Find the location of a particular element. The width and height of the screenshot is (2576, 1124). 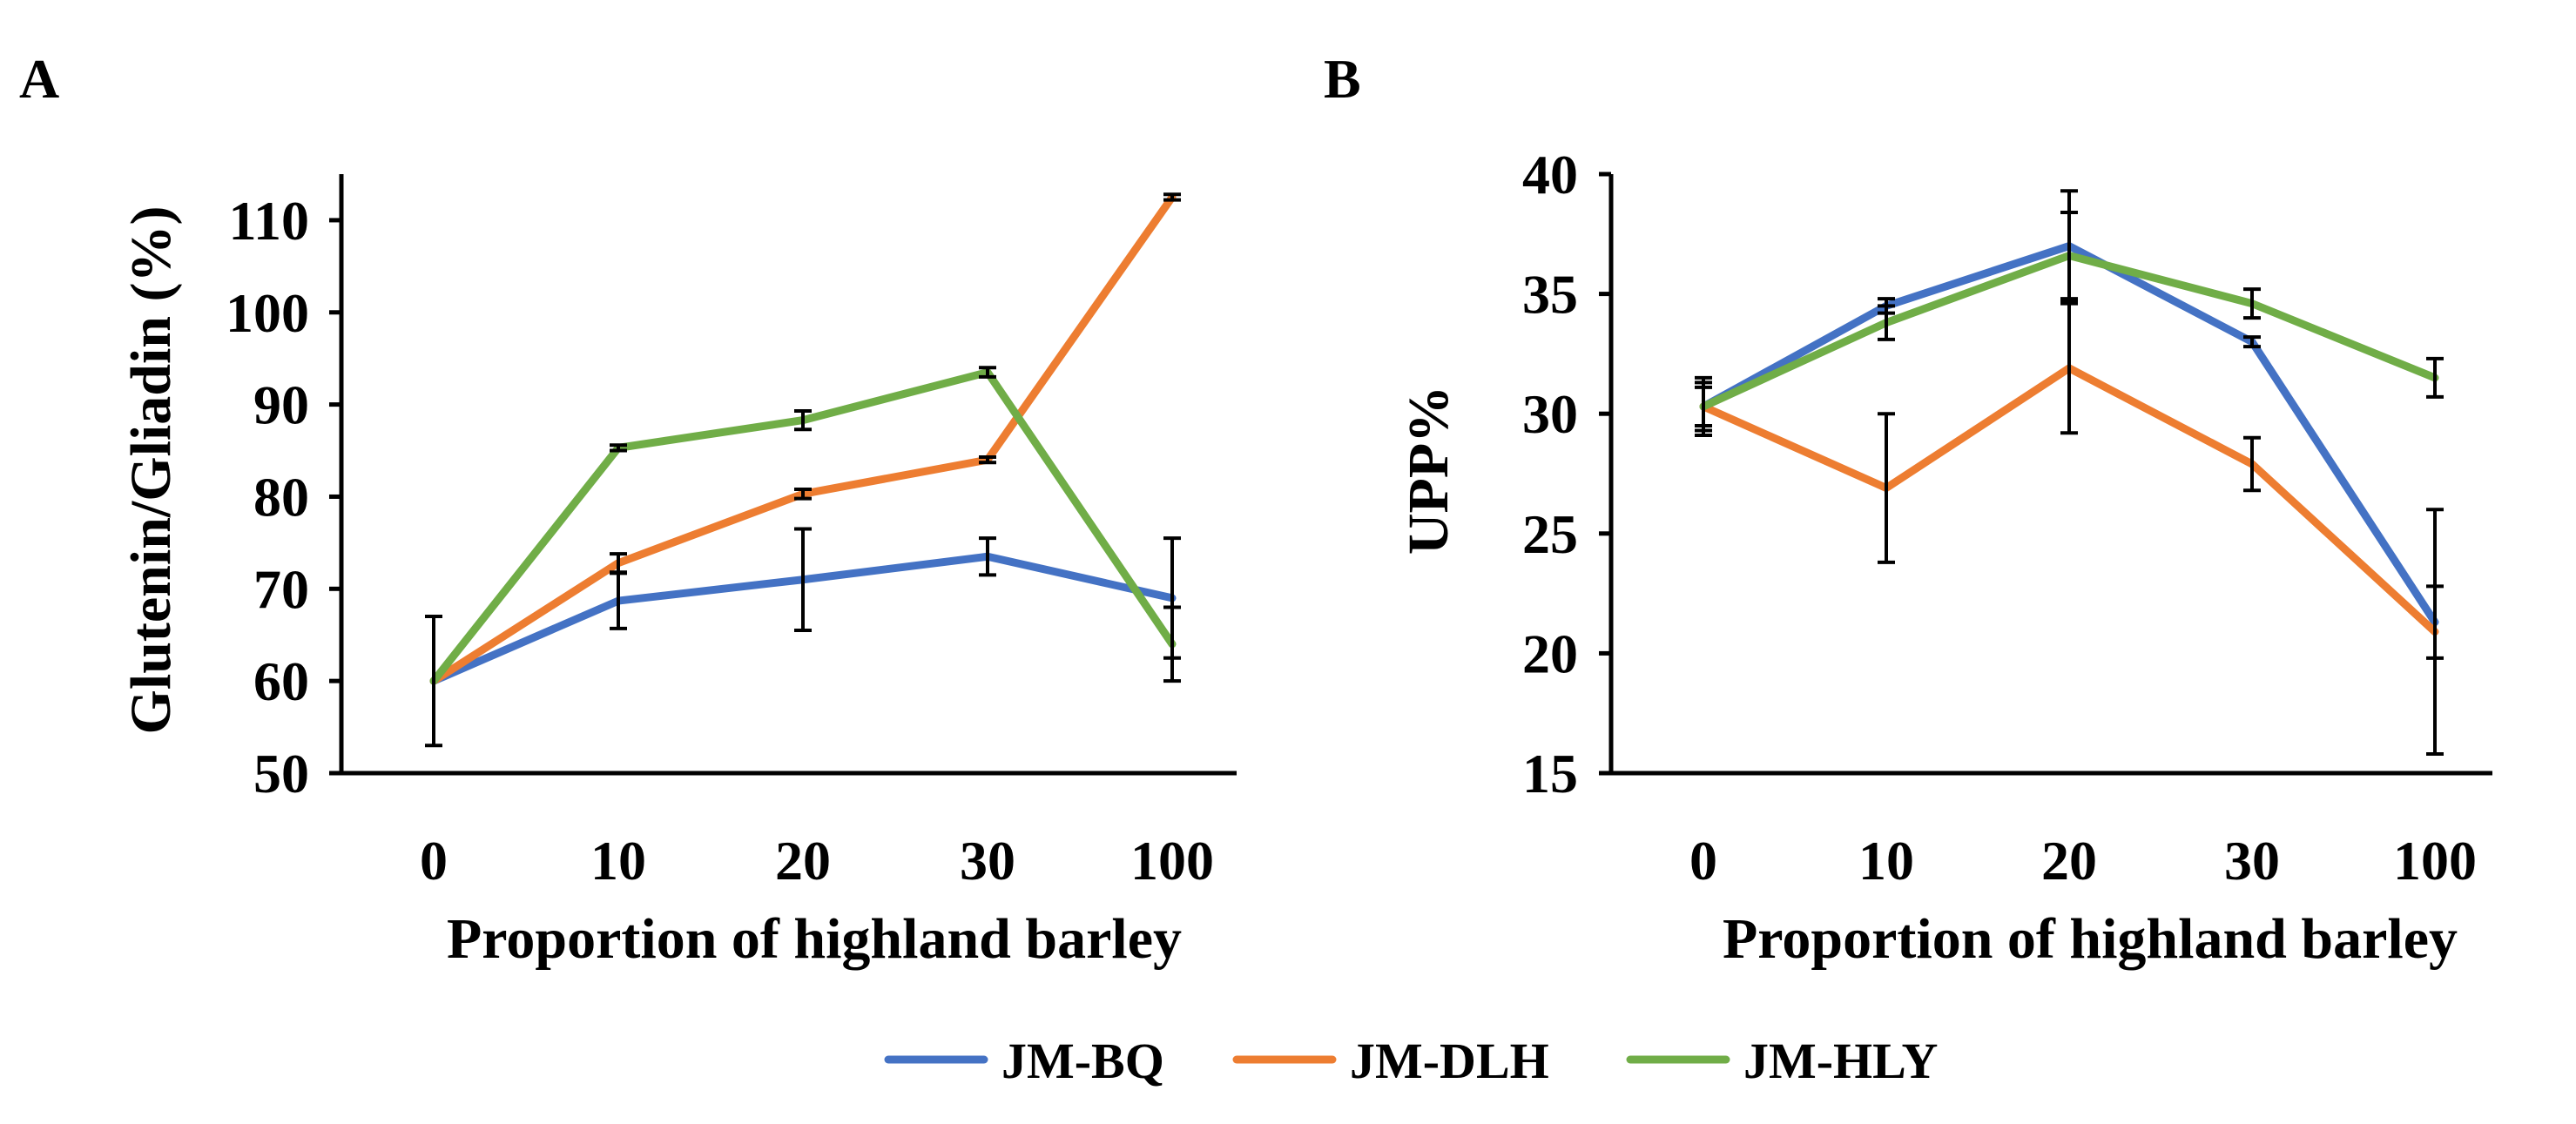

legend-item-jm-dlh: JM-DLH is located at coordinates (1390, 1061).